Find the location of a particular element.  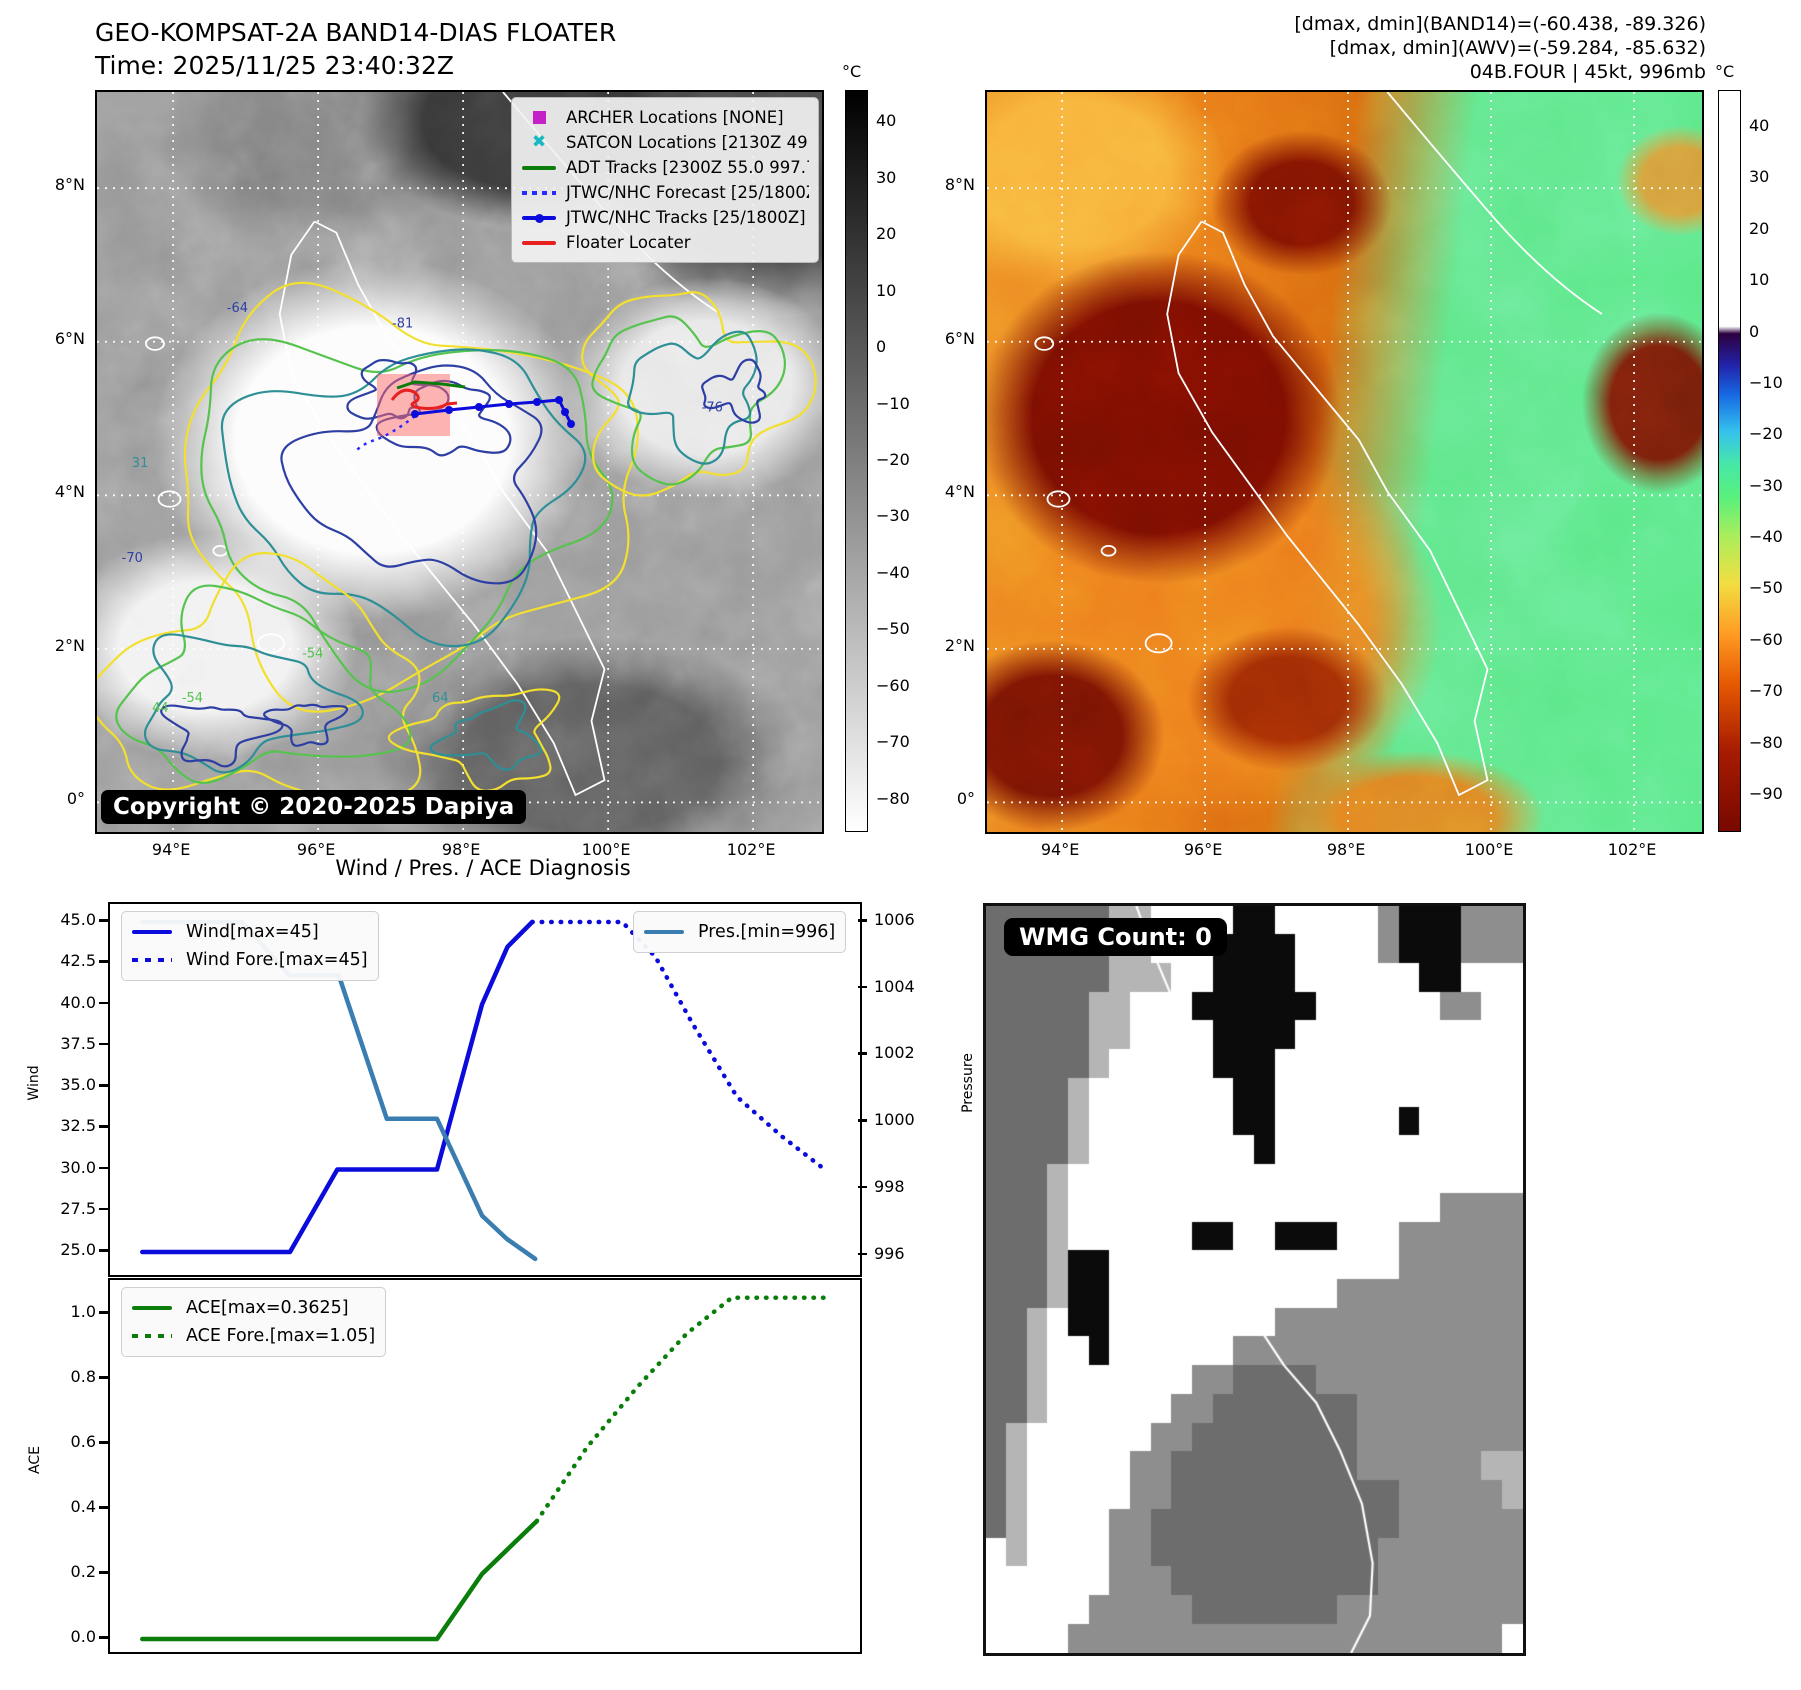

chart-legend-item: Wind[max=45] is located at coordinates (250, 932).